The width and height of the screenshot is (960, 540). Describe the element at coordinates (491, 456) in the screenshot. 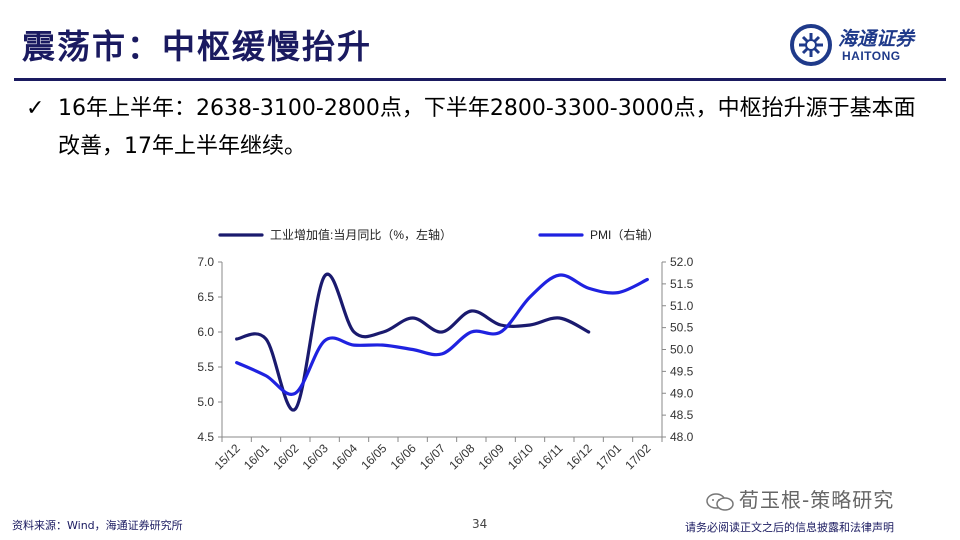

I see `x-tick-label: 16/09` at that location.